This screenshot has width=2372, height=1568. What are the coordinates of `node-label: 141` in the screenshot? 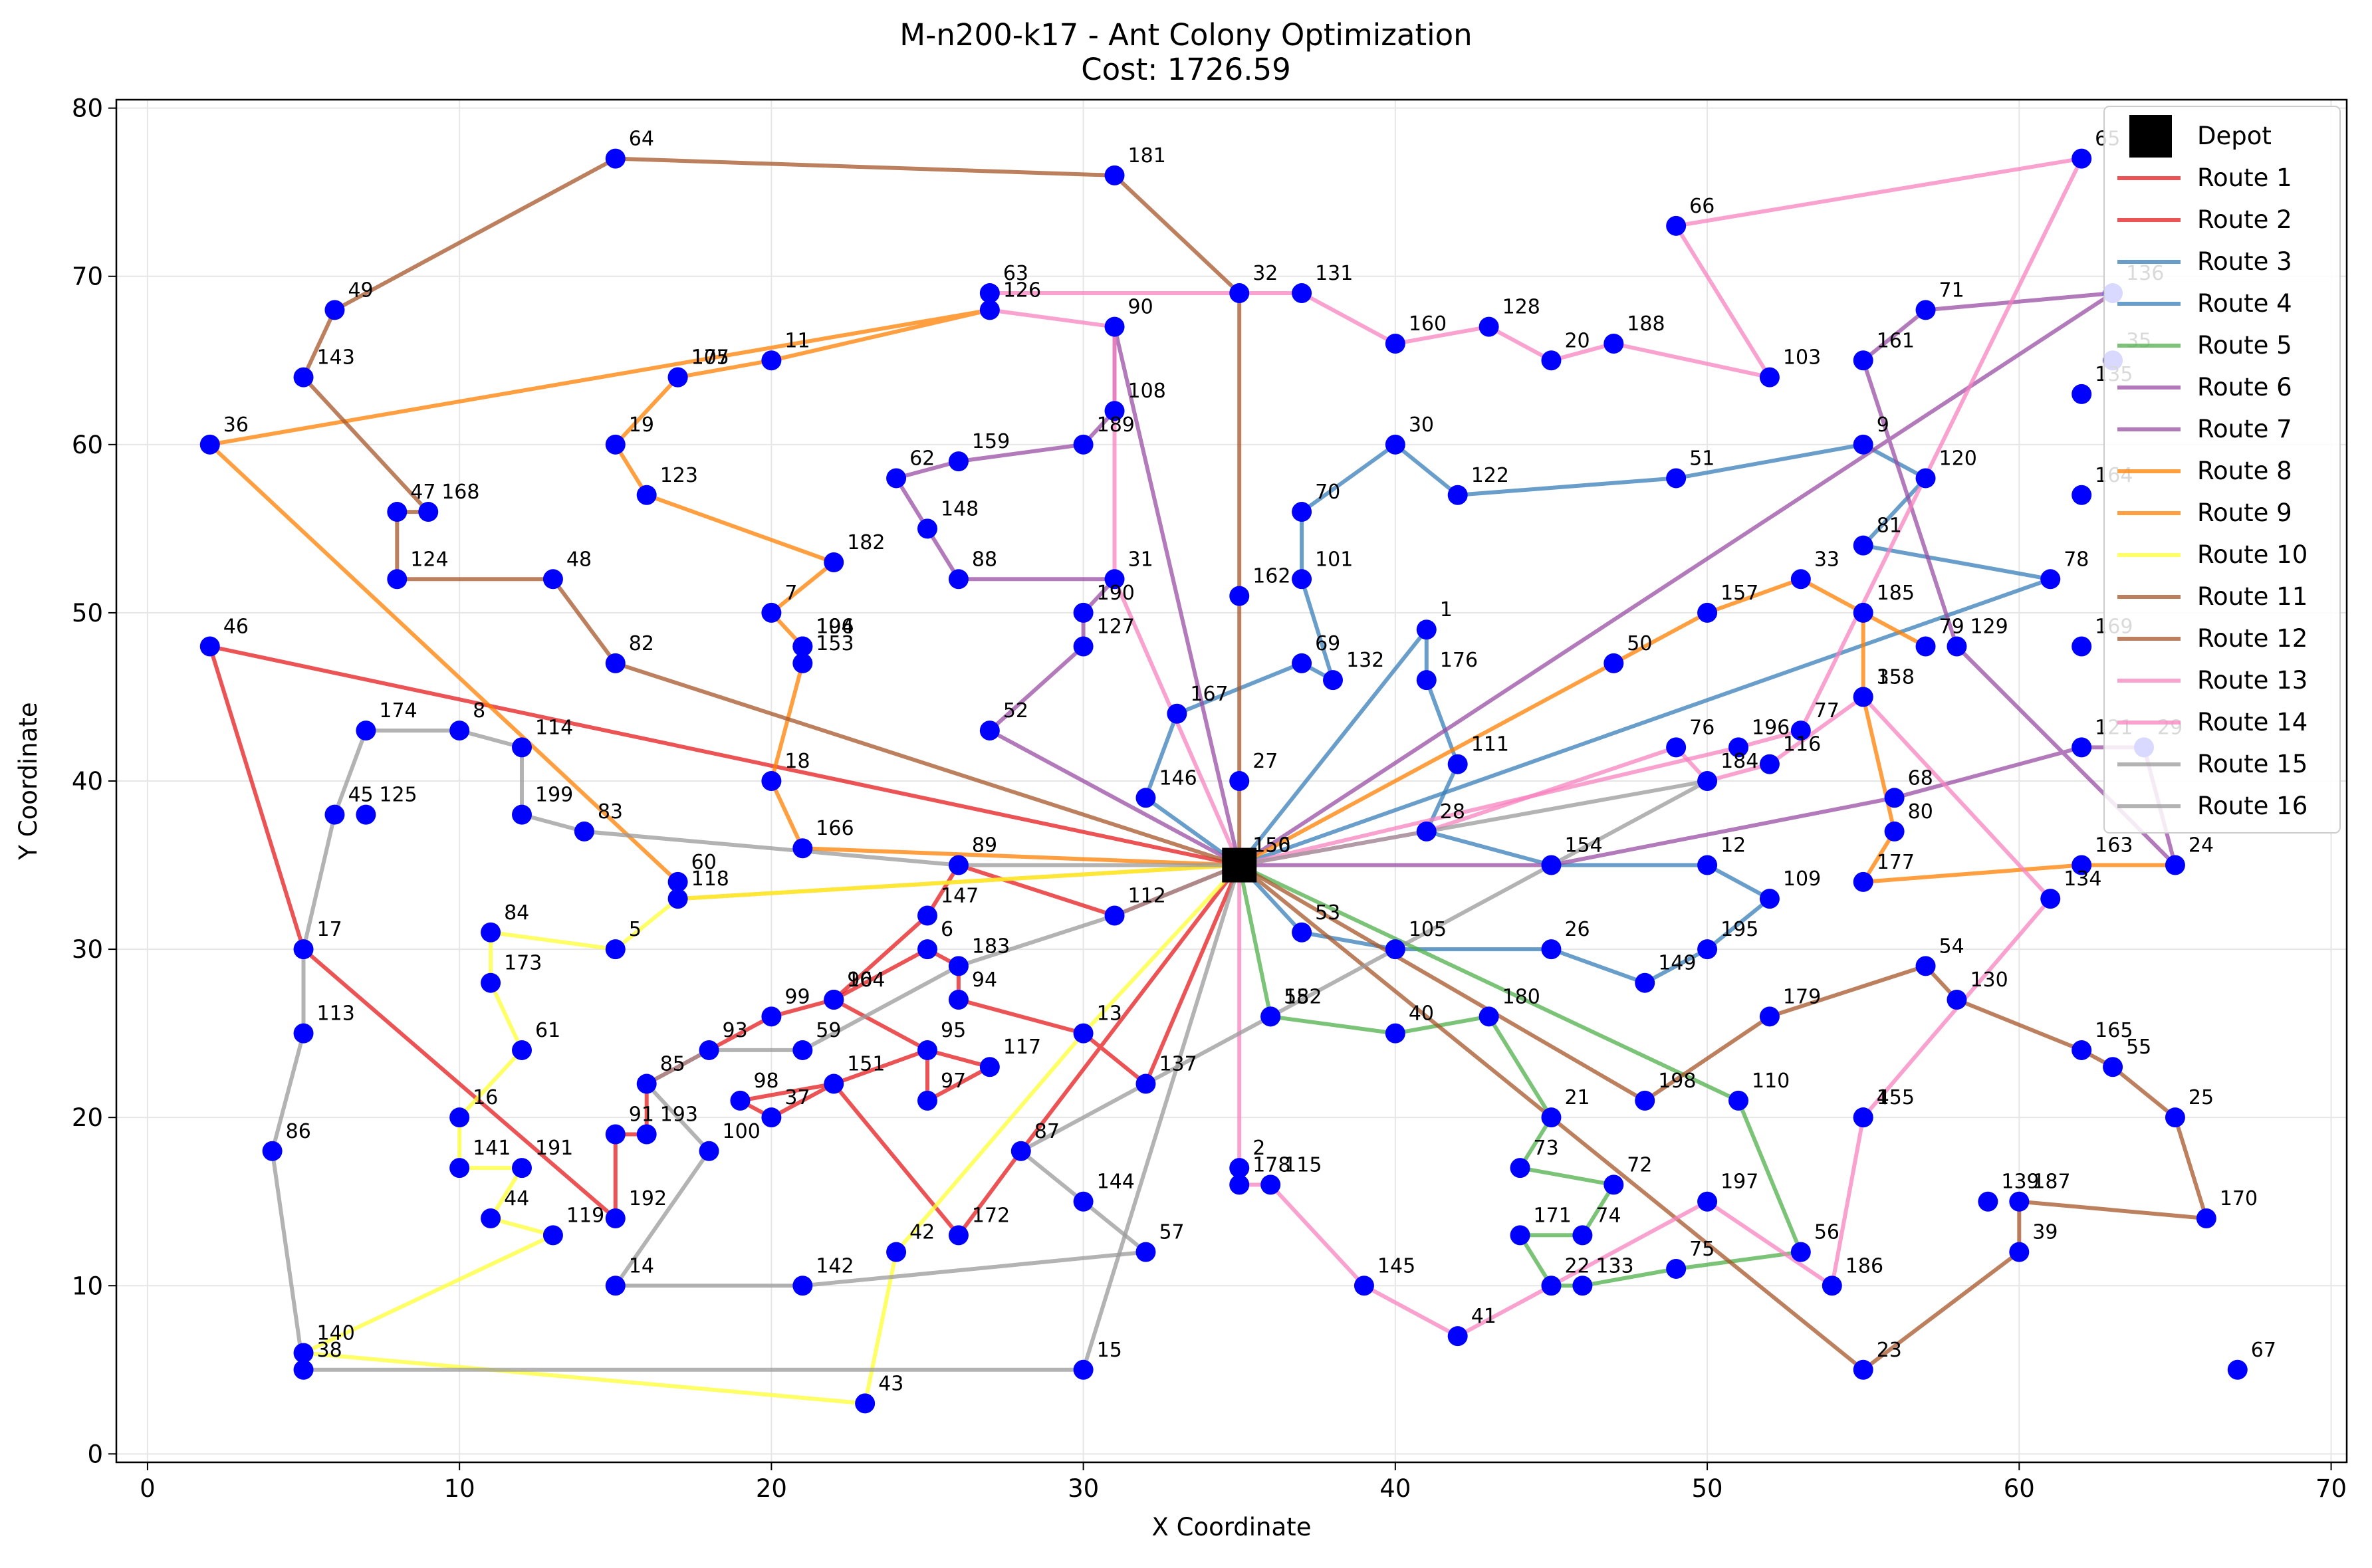 It's located at (492, 1148).